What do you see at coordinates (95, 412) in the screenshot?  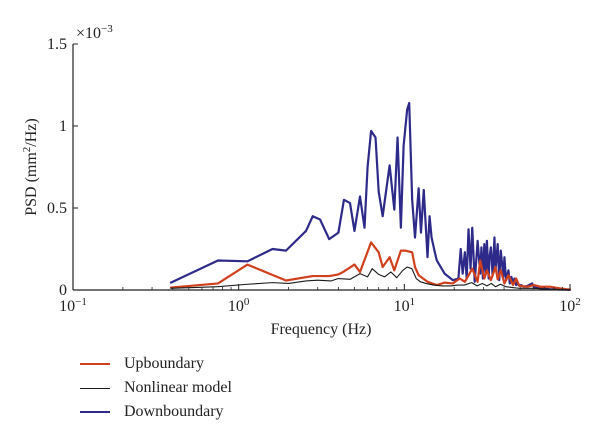 I see `legend-swatch-downboundary` at bounding box center [95, 412].